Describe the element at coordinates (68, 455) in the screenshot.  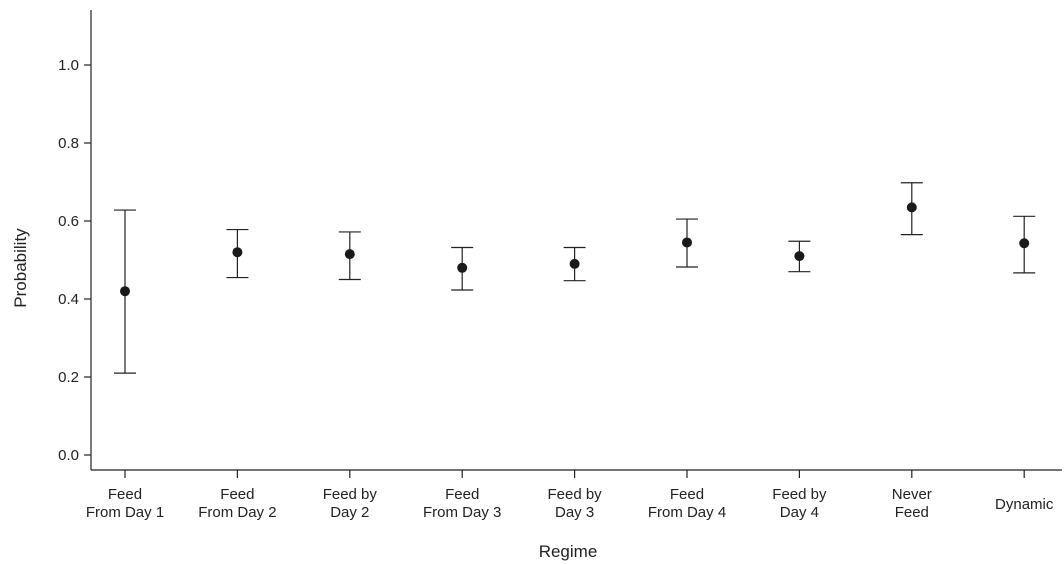
I see `y-tick-label: 0.0` at that location.